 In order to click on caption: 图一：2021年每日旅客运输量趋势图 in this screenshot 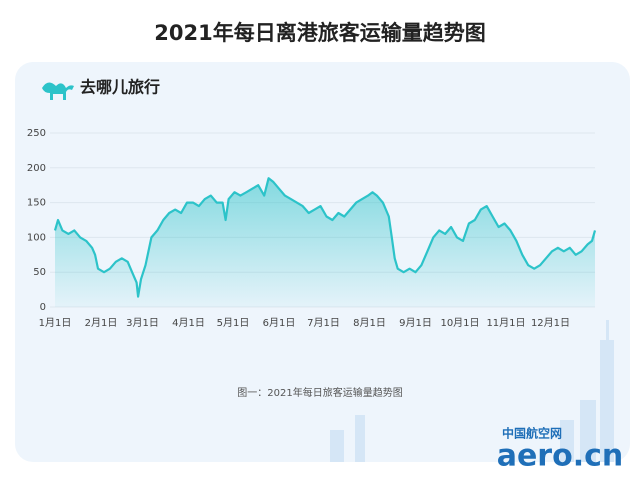, I will do `click(319, 392)`.